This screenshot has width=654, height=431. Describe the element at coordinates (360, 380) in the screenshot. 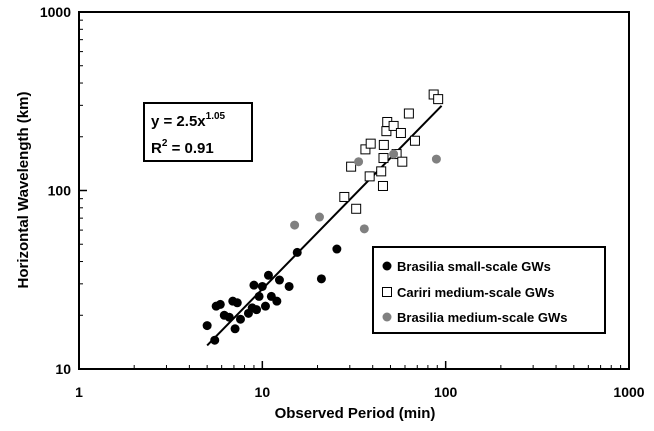

I see `x-axis-ticks: 1 10 100 1000` at that location.